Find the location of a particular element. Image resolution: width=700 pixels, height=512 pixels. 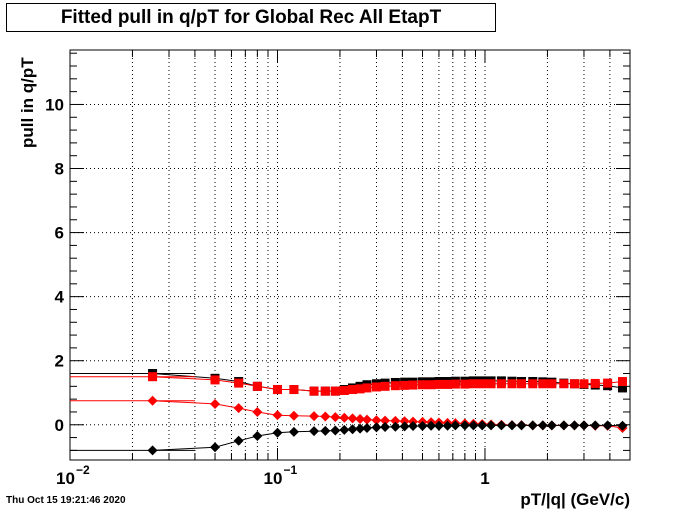

y-tick-label: 4 is located at coordinates (60, 297).